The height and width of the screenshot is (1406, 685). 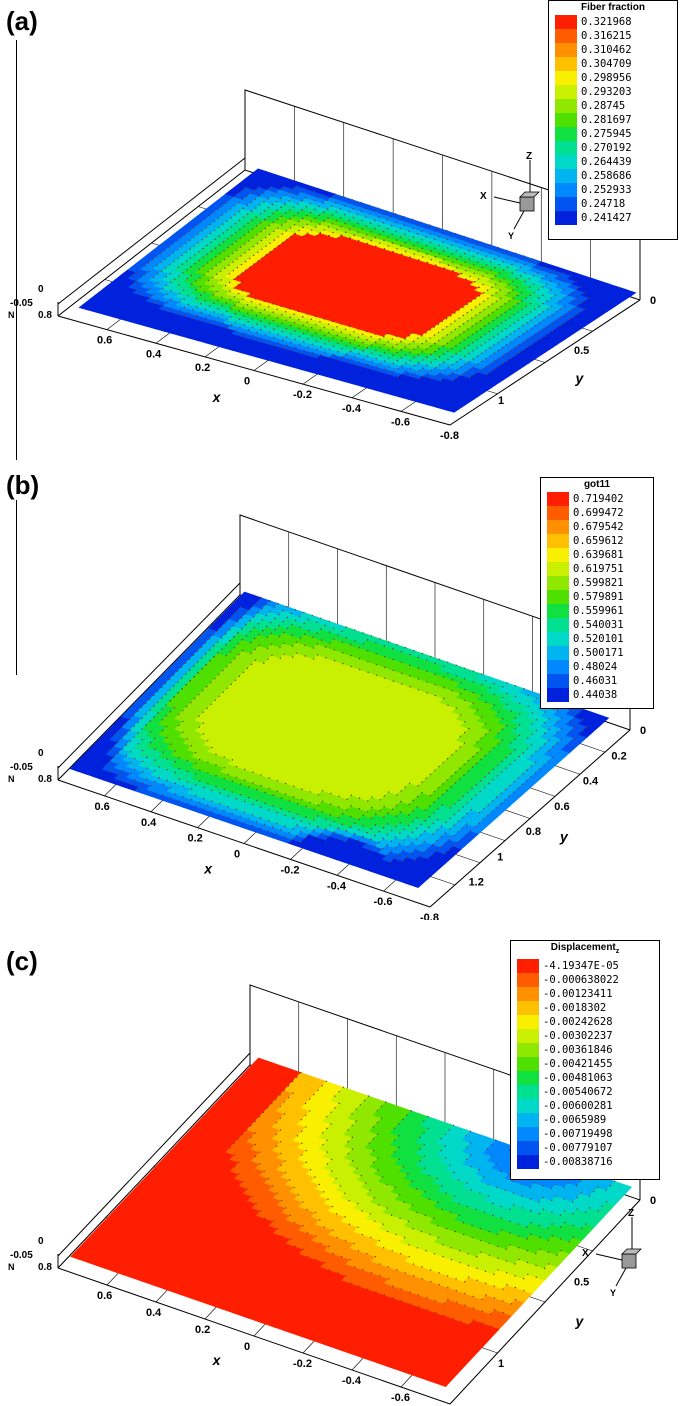 What do you see at coordinates (581, 351) in the screenshot?
I see `y-tick-label: 0.5` at bounding box center [581, 351].